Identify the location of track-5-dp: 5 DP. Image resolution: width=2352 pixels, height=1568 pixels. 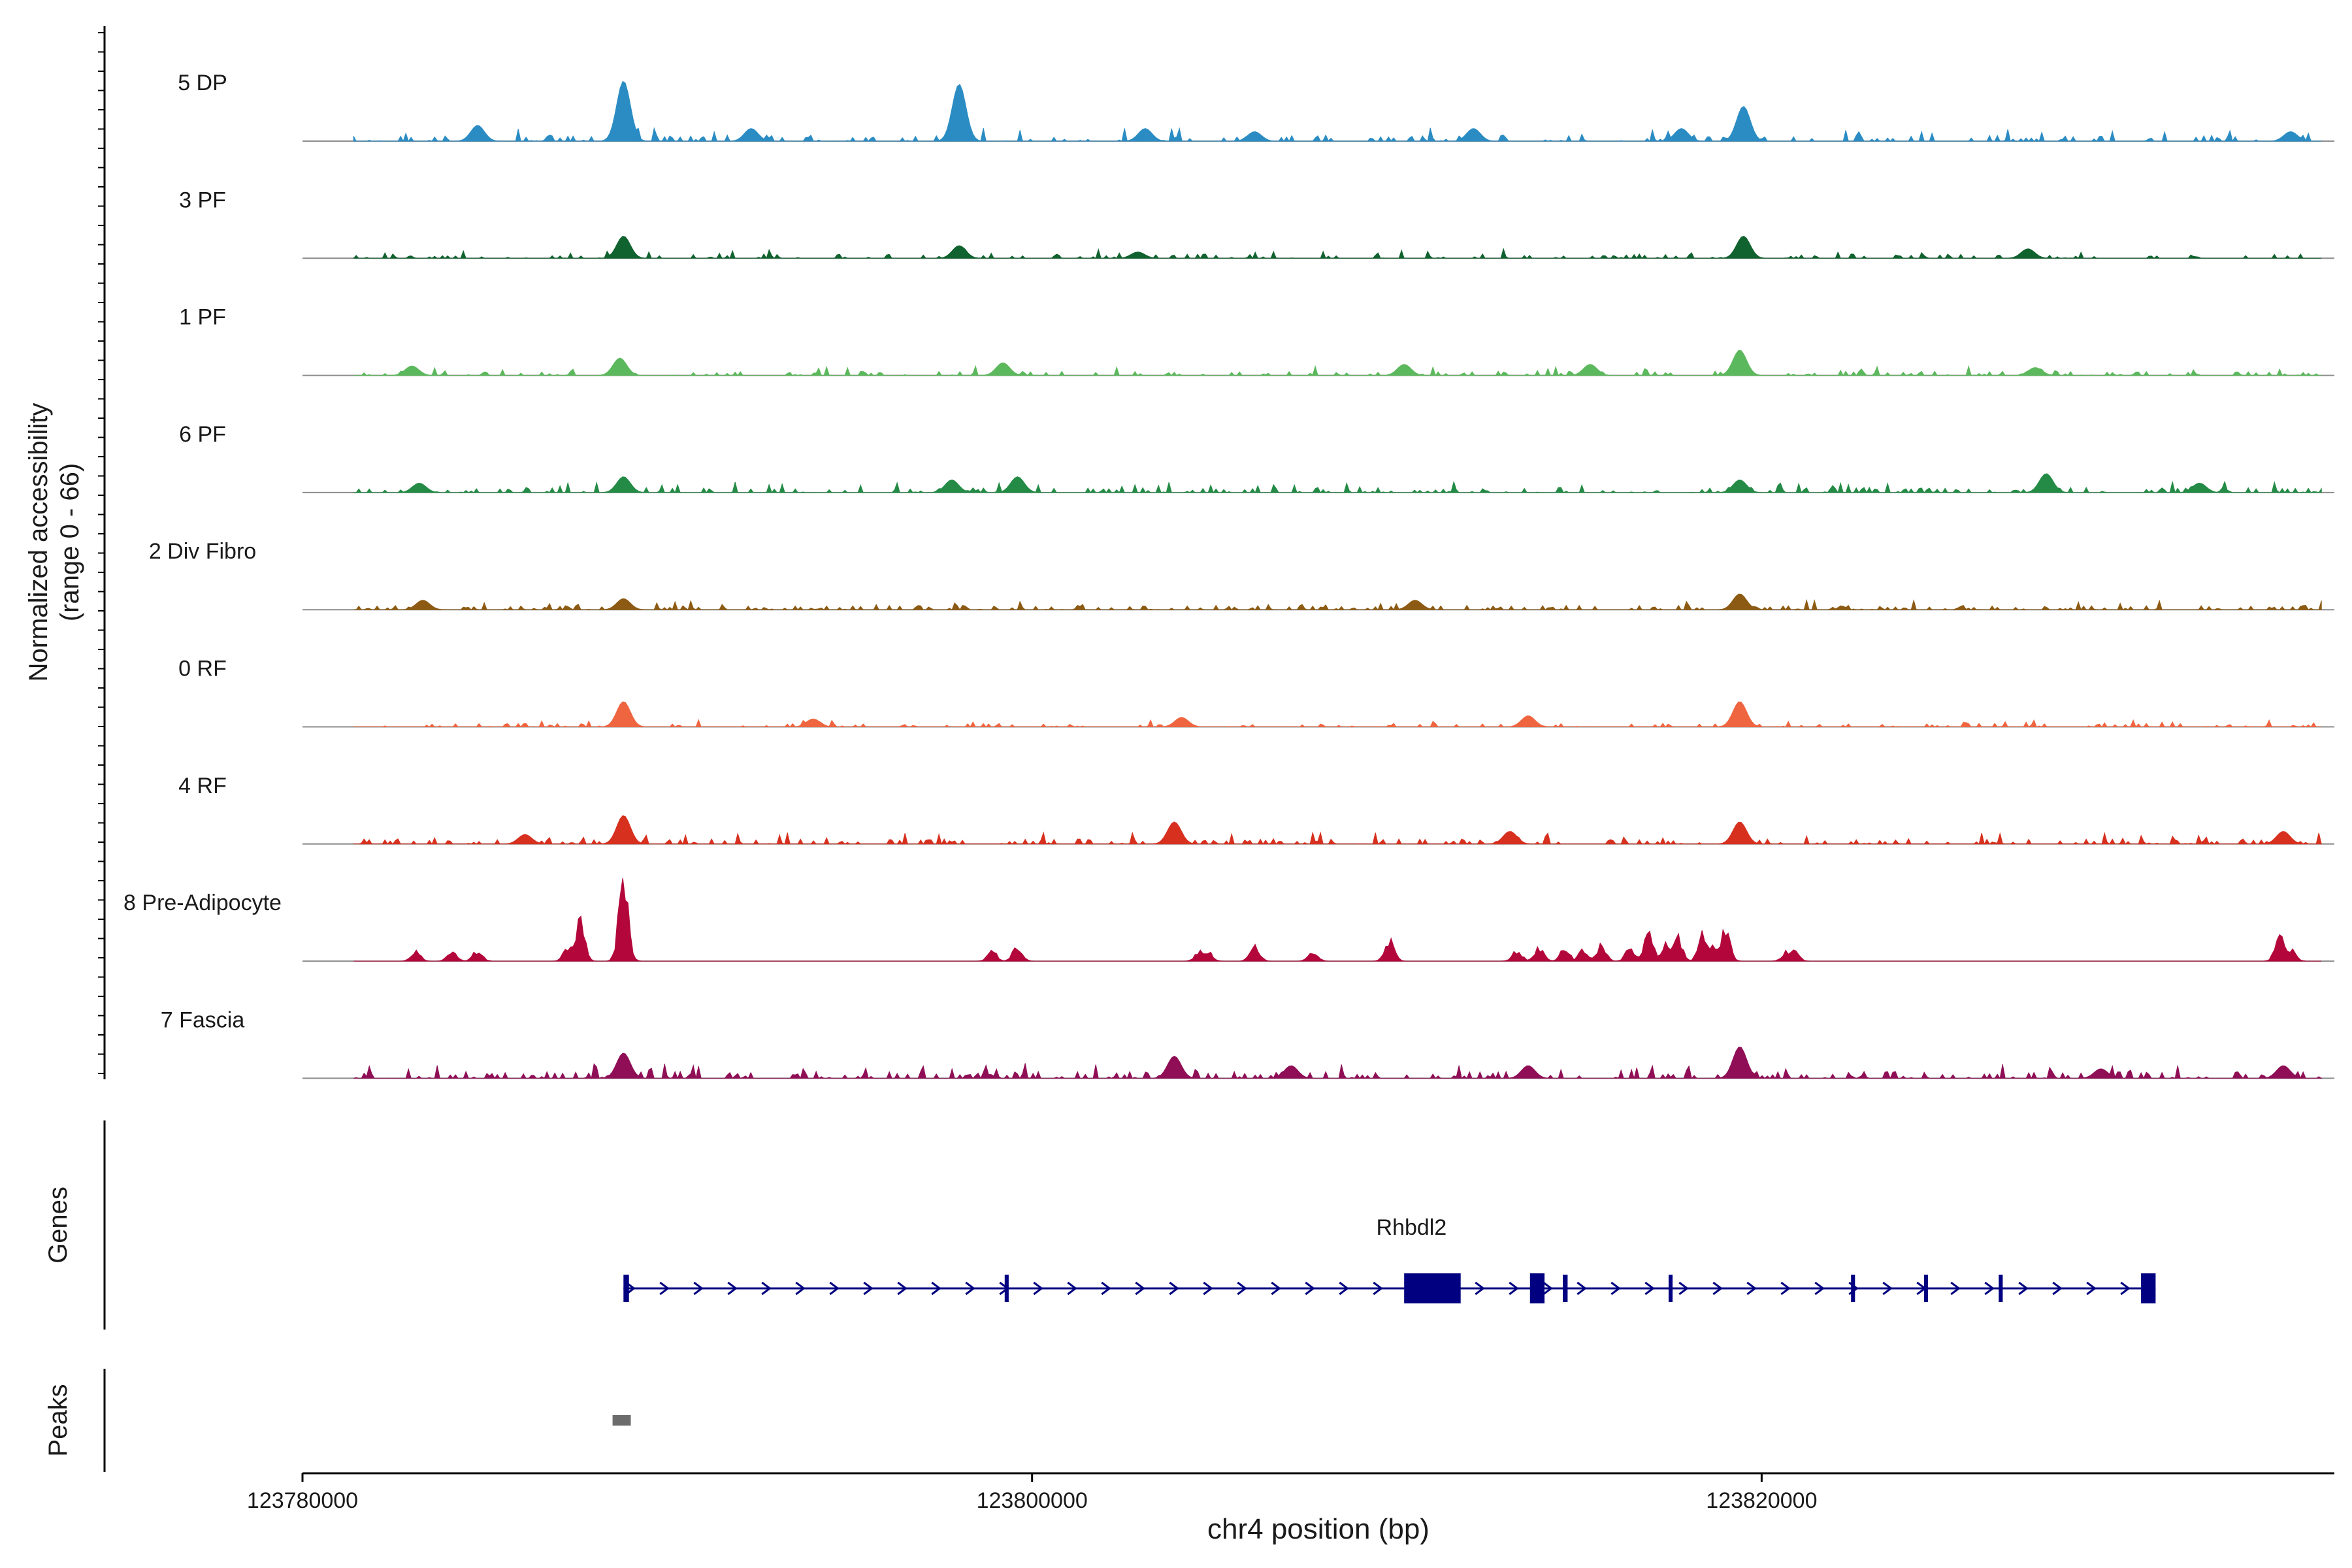
(1256, 106).